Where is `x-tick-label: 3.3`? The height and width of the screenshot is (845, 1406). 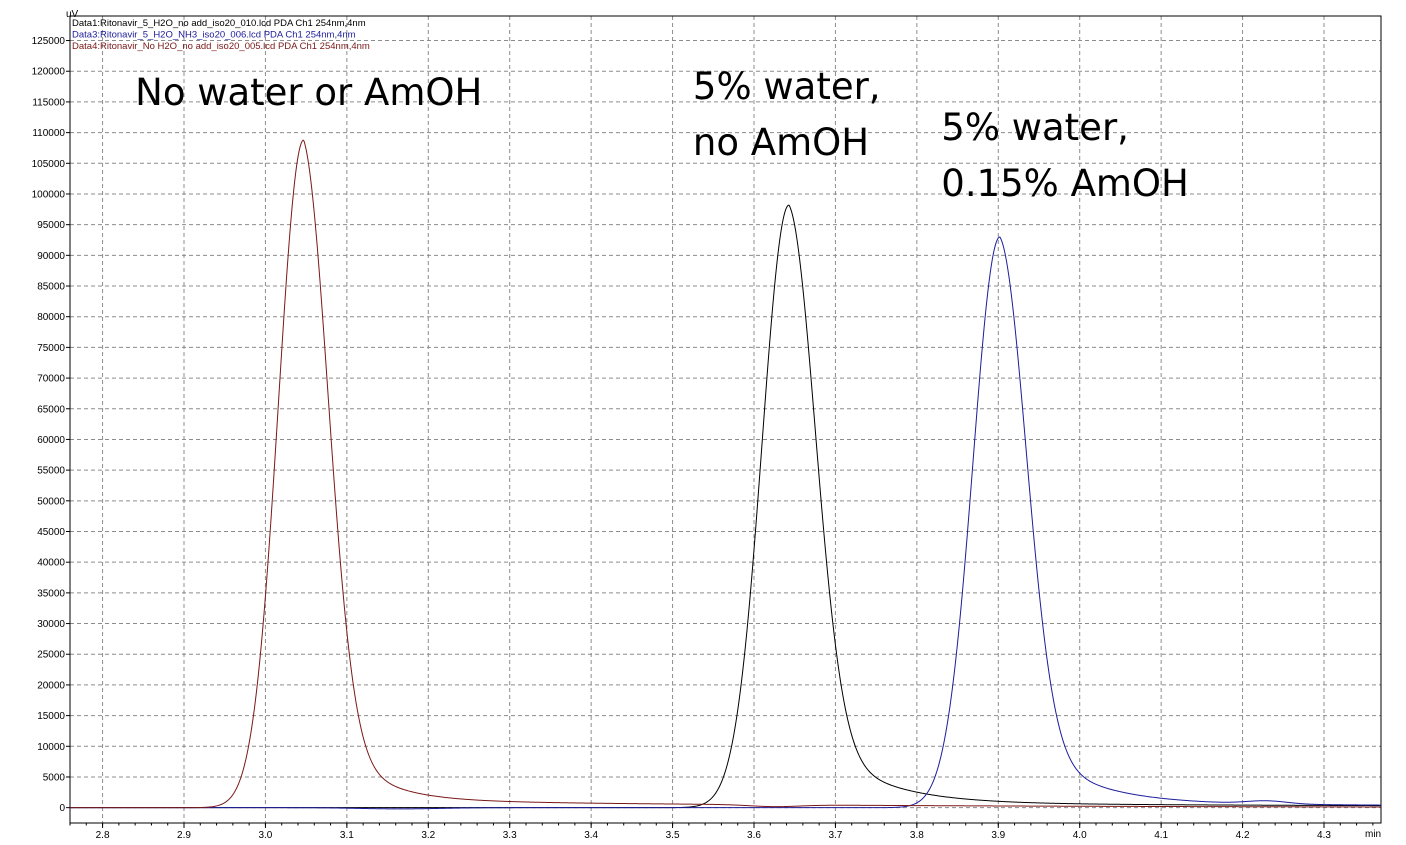 x-tick-label: 3.3 is located at coordinates (510, 835).